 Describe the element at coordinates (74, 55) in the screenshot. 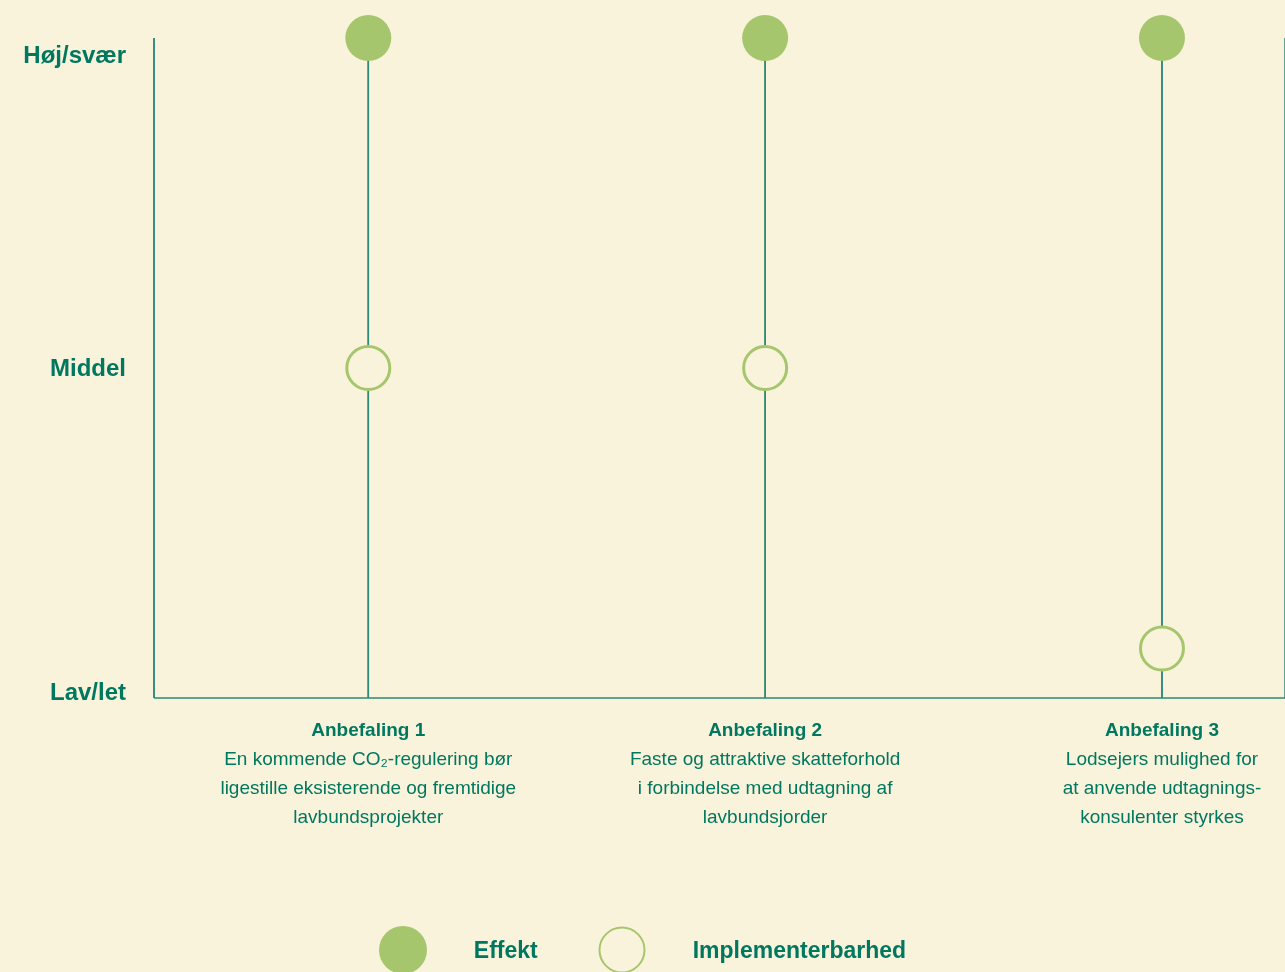

I see `text: Høj/svær` at that location.